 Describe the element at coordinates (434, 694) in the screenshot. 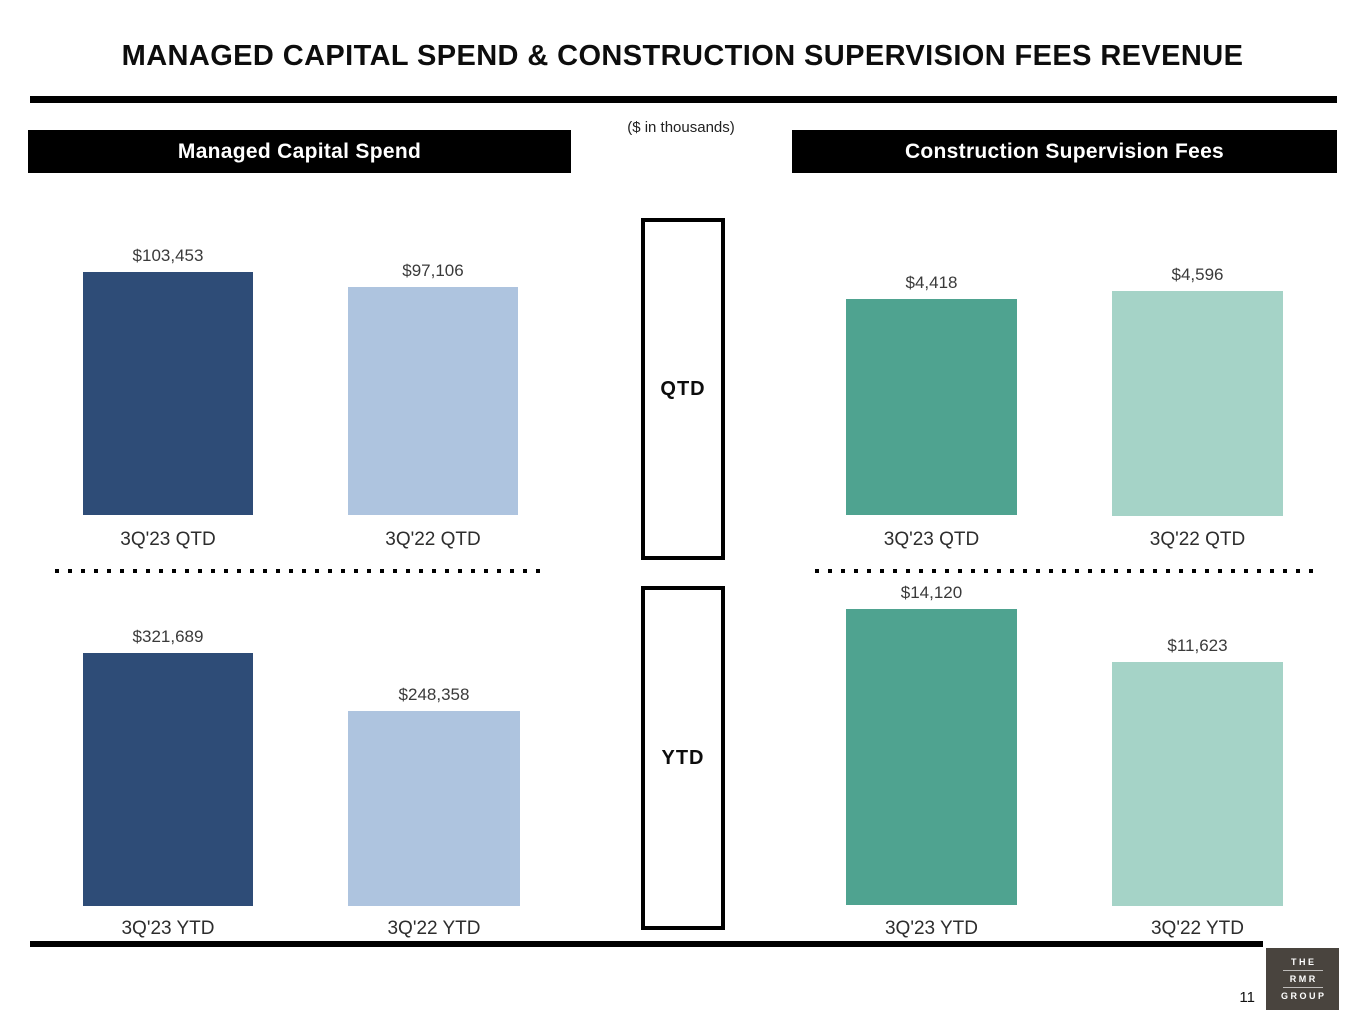

I see `value-label-mcs-ytd-3q22: $248,358` at that location.